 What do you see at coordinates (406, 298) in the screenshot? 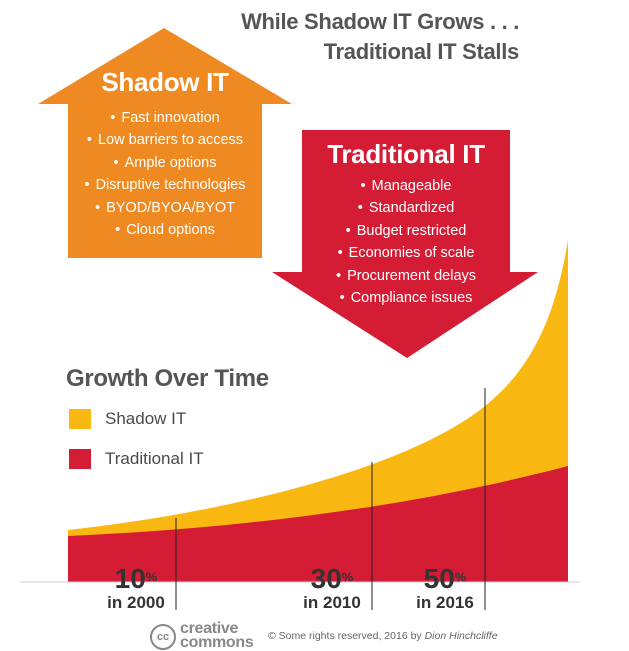
I see `traditional-it-item: Compliance issues` at bounding box center [406, 298].